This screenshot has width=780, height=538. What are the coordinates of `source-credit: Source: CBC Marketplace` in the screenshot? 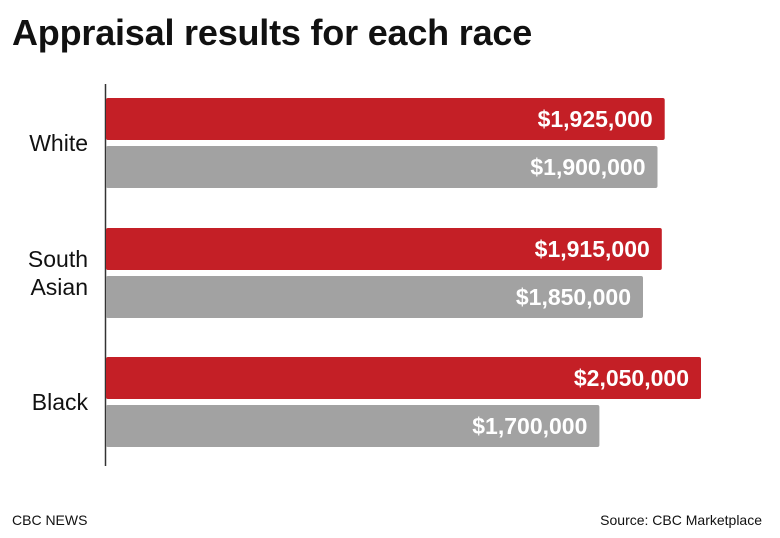 It's located at (681, 520).